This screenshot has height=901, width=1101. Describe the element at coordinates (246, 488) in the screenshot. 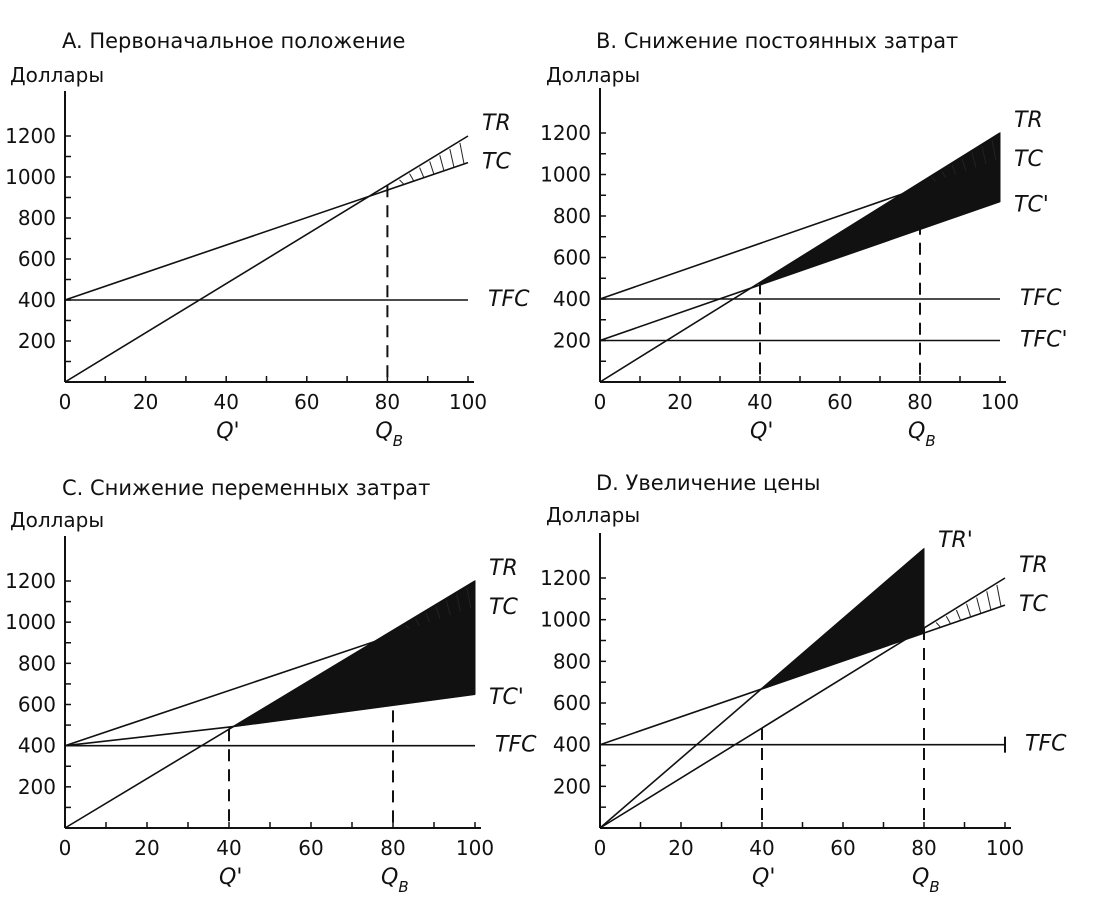

I see `chart-title: C. Снижение переменных затрат` at that location.